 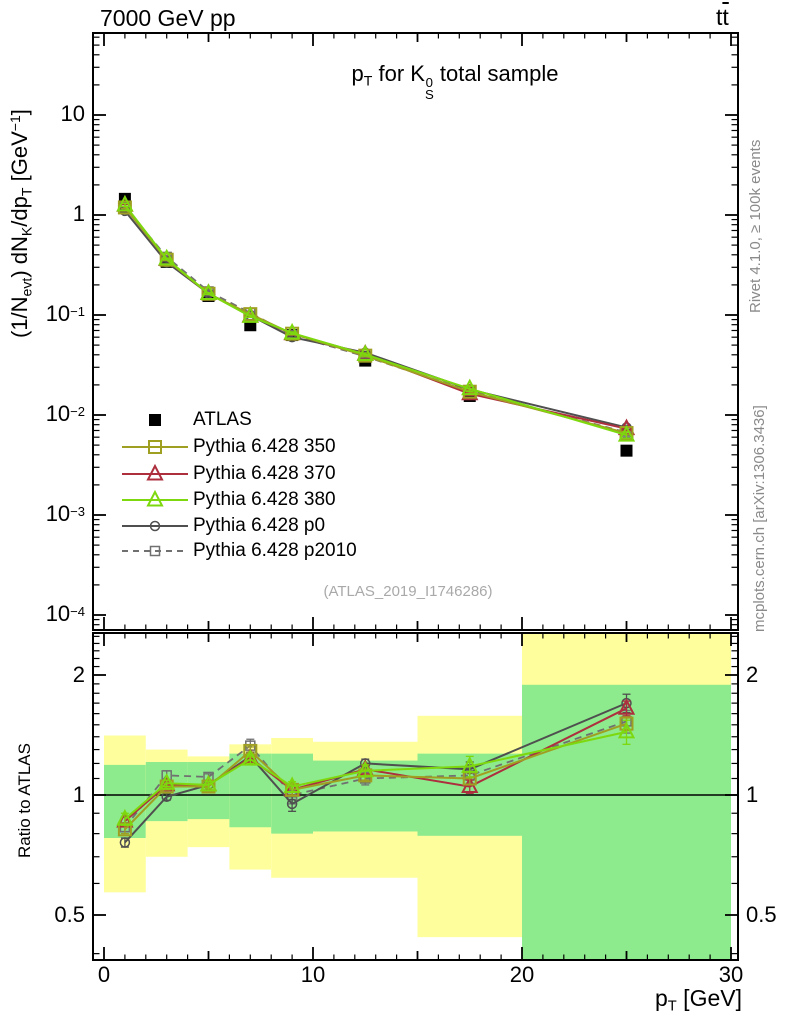 I want to click on header-beam-title: 7000 GeV pp, so click(x=168, y=18).